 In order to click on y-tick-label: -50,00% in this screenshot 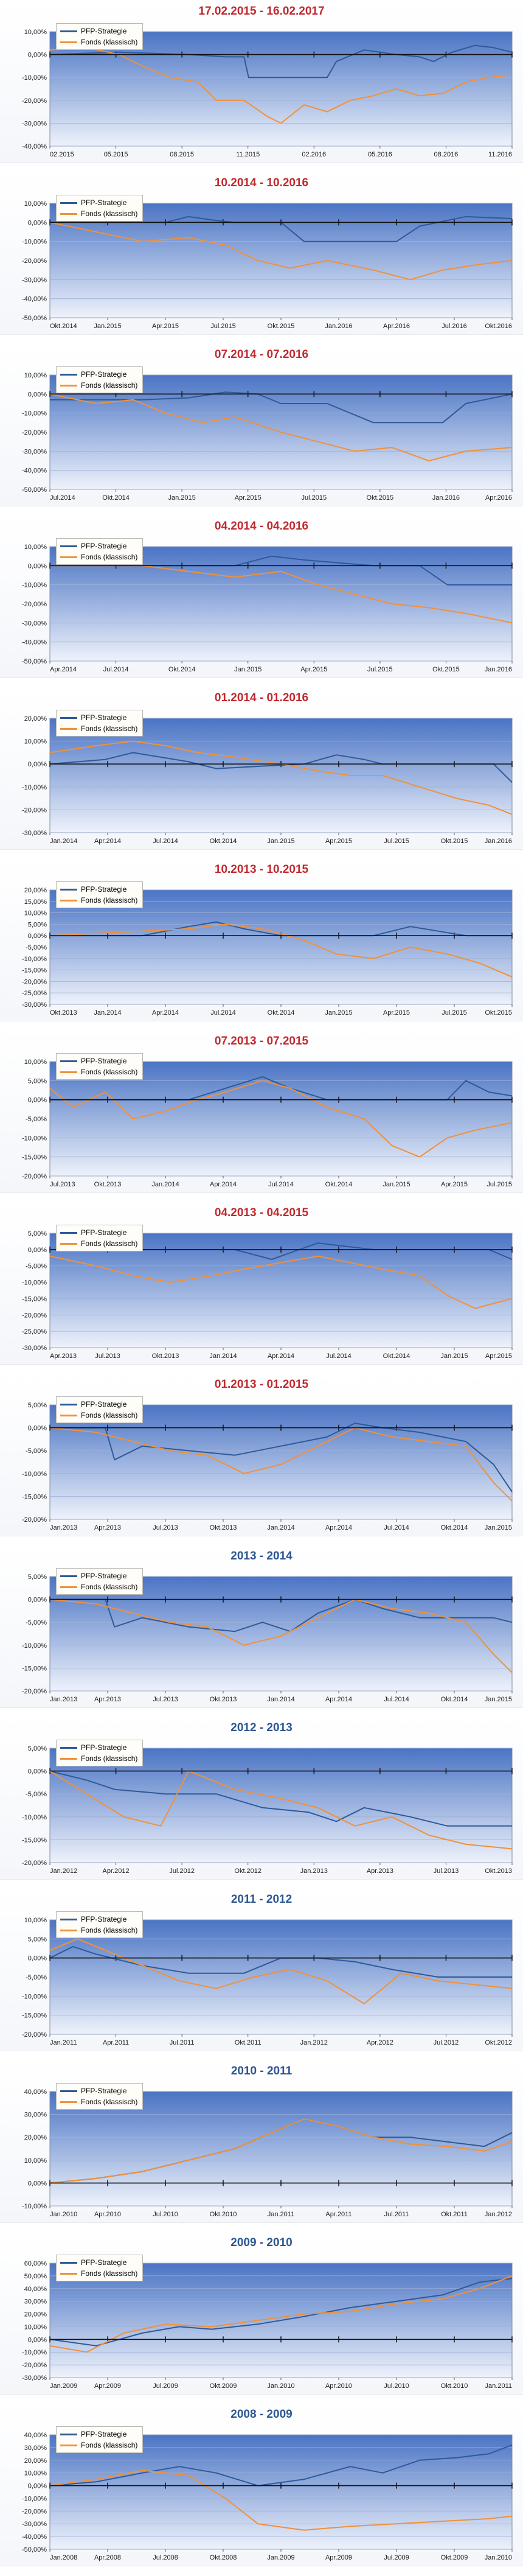, I will do `click(35, 2549)`.